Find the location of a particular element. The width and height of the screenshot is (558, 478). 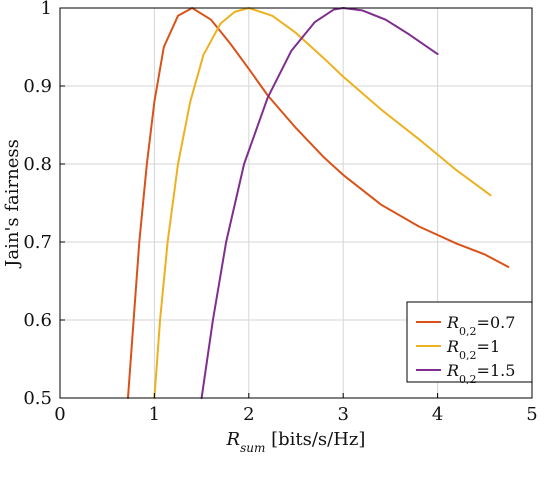

x-tick-label: 3 is located at coordinates (342, 414).